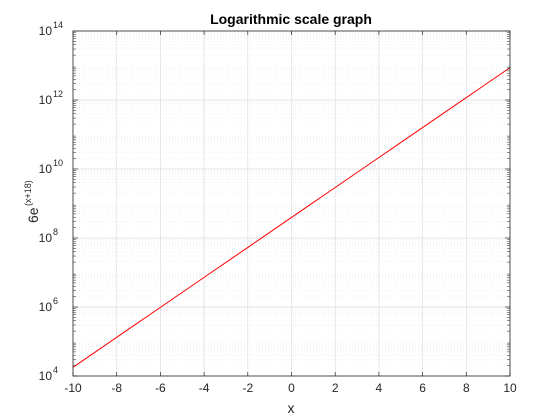 The width and height of the screenshot is (560, 420). I want to click on x-tick-label: -10, so click(73, 388).